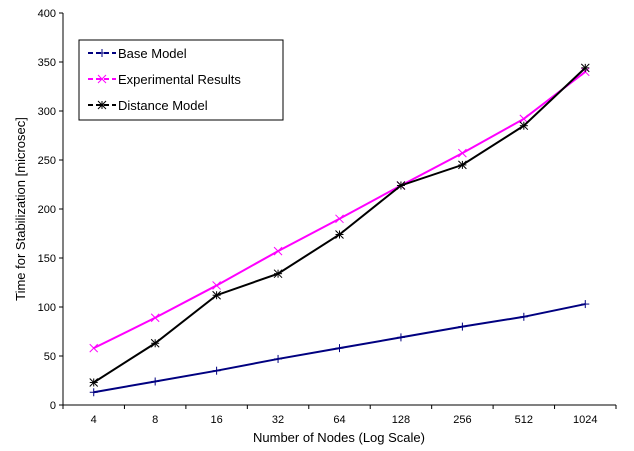 This screenshot has width=634, height=451. What do you see at coordinates (585, 420) in the screenshot?
I see `x-tick-label: 1024` at bounding box center [585, 420].